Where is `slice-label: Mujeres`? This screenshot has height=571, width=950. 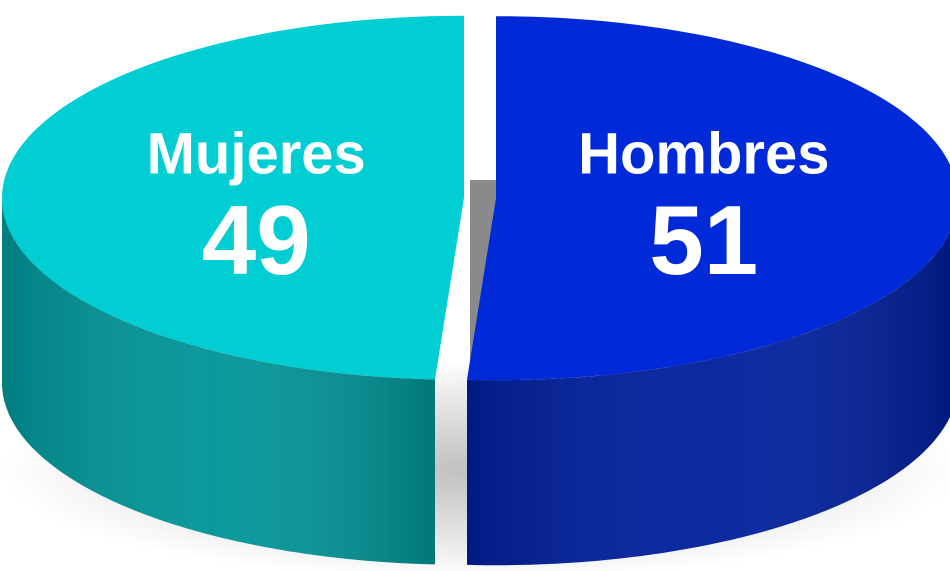
slice-label: Mujeres is located at coordinates (256, 153).